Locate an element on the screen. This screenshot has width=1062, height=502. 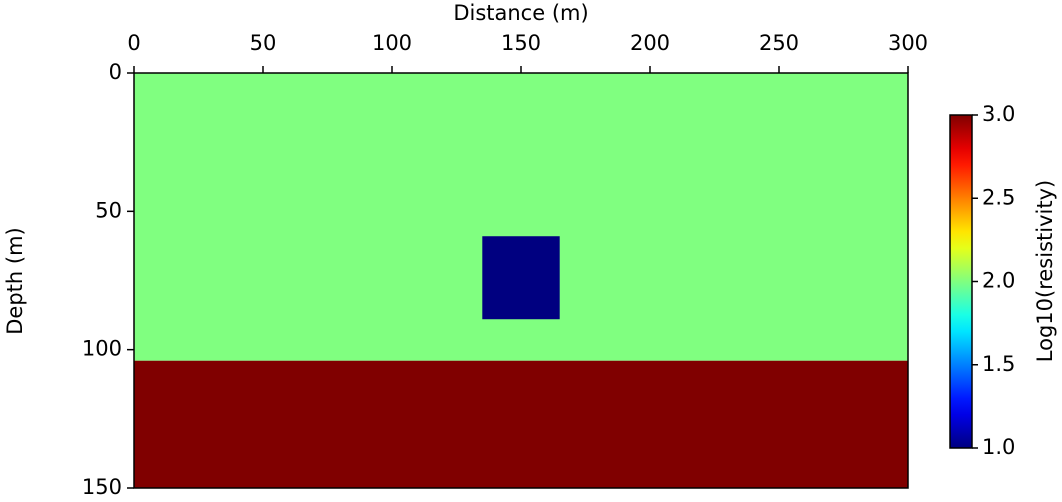
colorbar-tick-label: 2.0 is located at coordinates (998, 281).